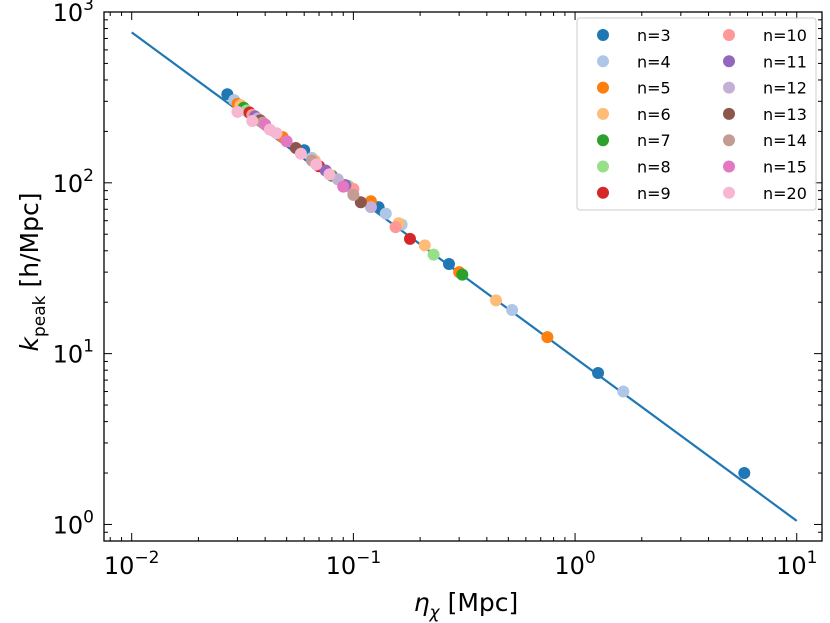  I want to click on data-point-n7, so click(462, 274).